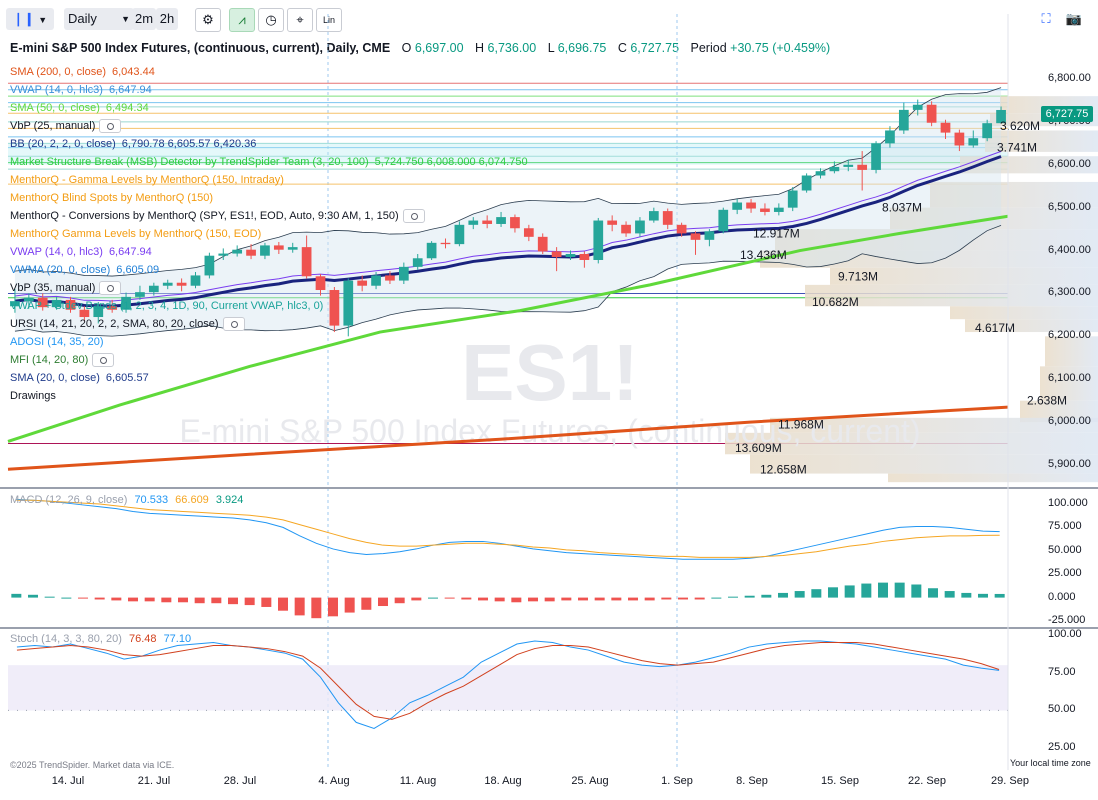  I want to click on scale-button: Lin, so click(329, 20).